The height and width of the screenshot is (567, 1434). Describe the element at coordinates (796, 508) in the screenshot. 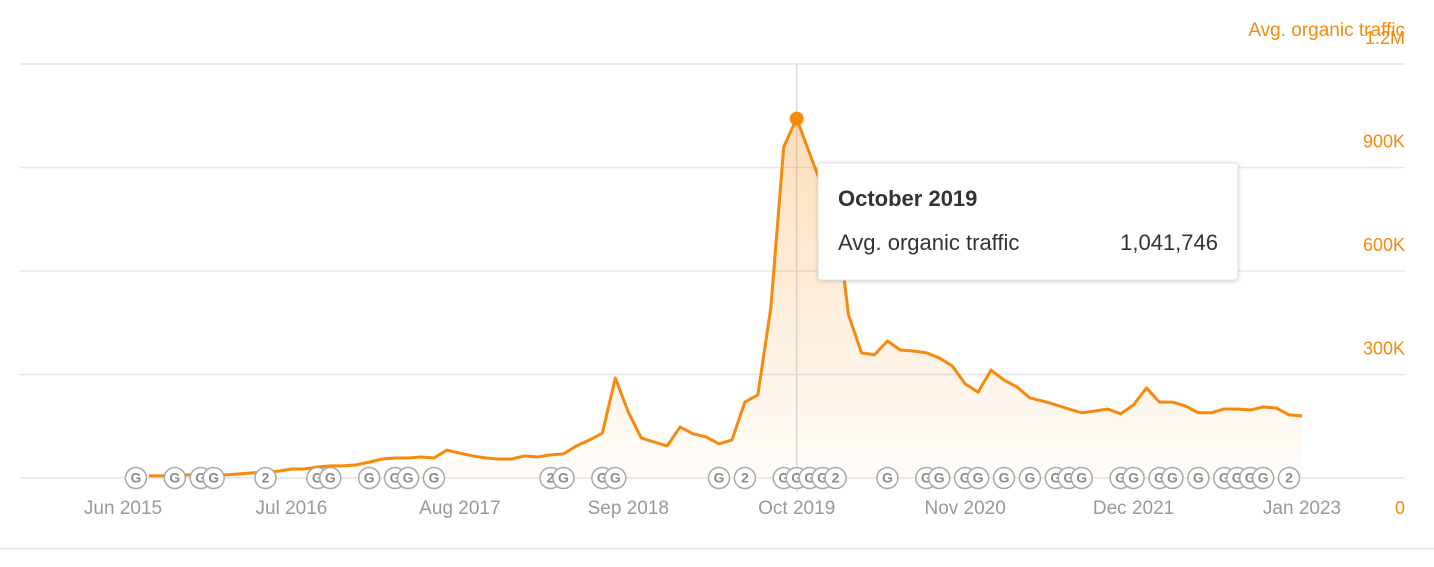

I see `x-tick-label: Oct 2019` at that location.